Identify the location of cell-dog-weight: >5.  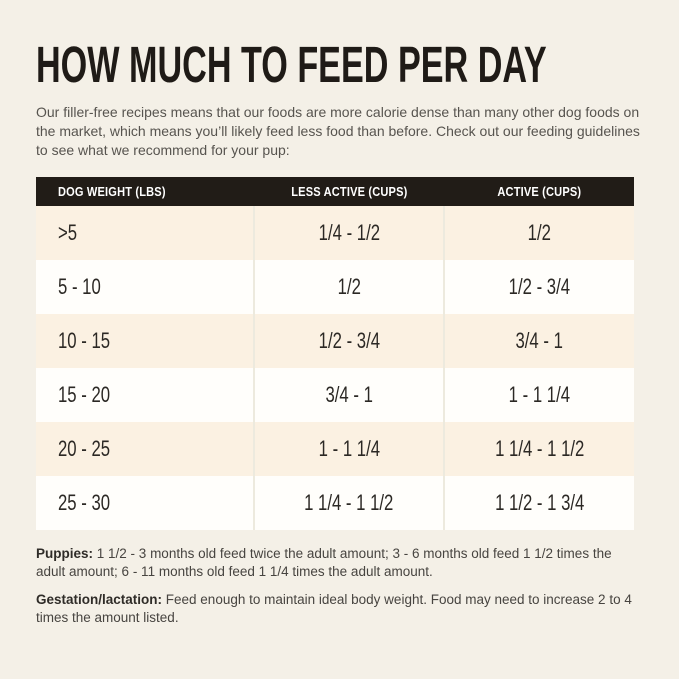
(145, 233).